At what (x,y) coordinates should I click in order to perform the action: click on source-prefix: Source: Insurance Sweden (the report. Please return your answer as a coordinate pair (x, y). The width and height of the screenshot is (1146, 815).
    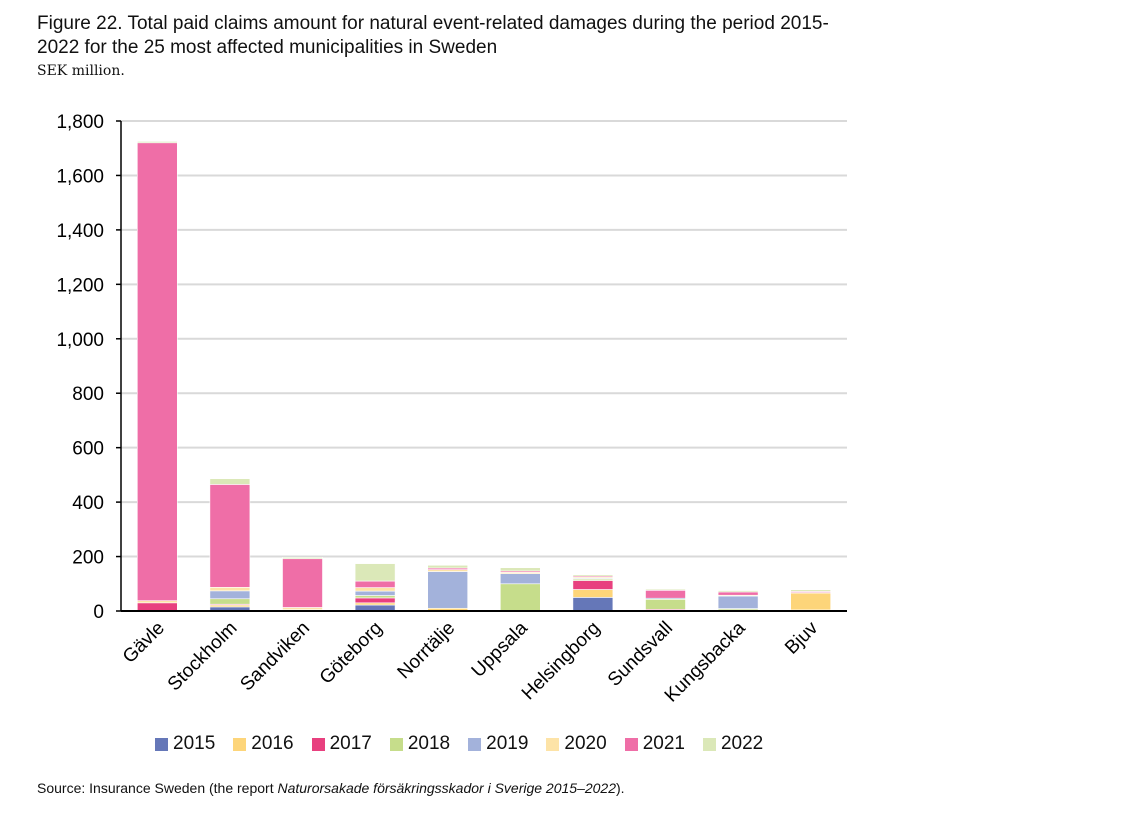
    Looking at the image, I should click on (157, 788).